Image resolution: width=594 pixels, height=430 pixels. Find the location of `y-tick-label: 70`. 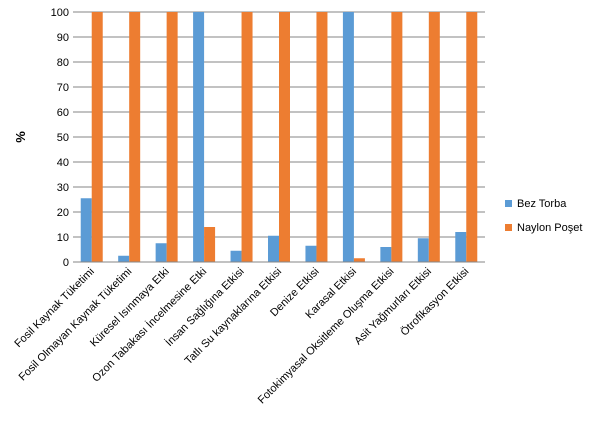

y-tick-label: 70 is located at coordinates (63, 88).